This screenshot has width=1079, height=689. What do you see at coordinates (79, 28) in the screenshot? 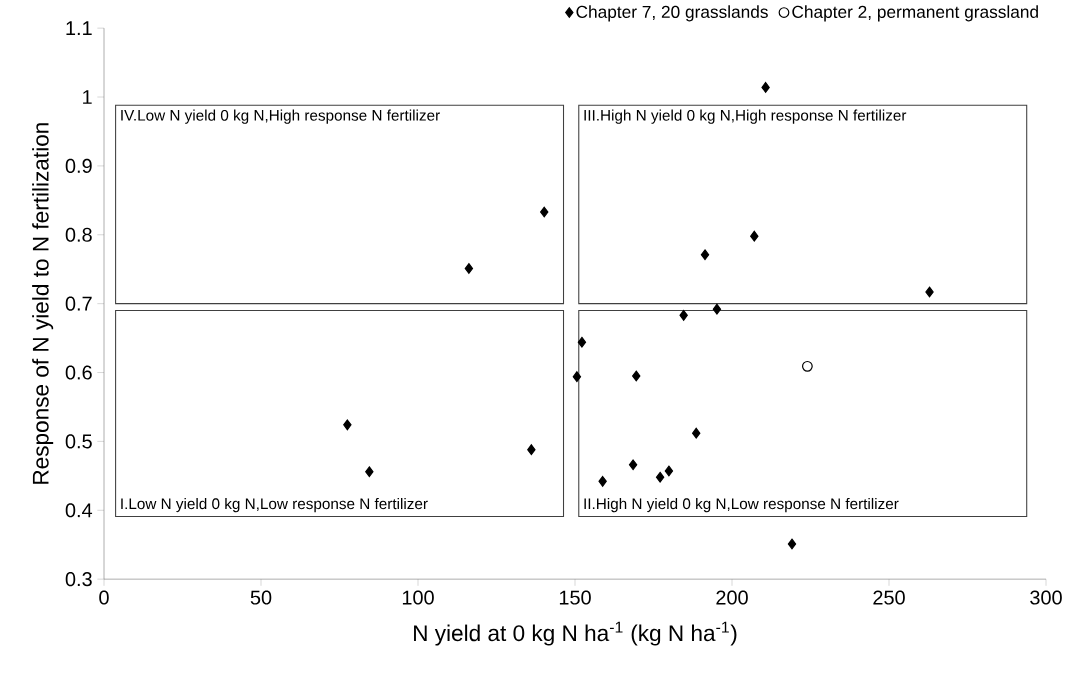
I see `y-tick-label: 1.1` at bounding box center [79, 28].